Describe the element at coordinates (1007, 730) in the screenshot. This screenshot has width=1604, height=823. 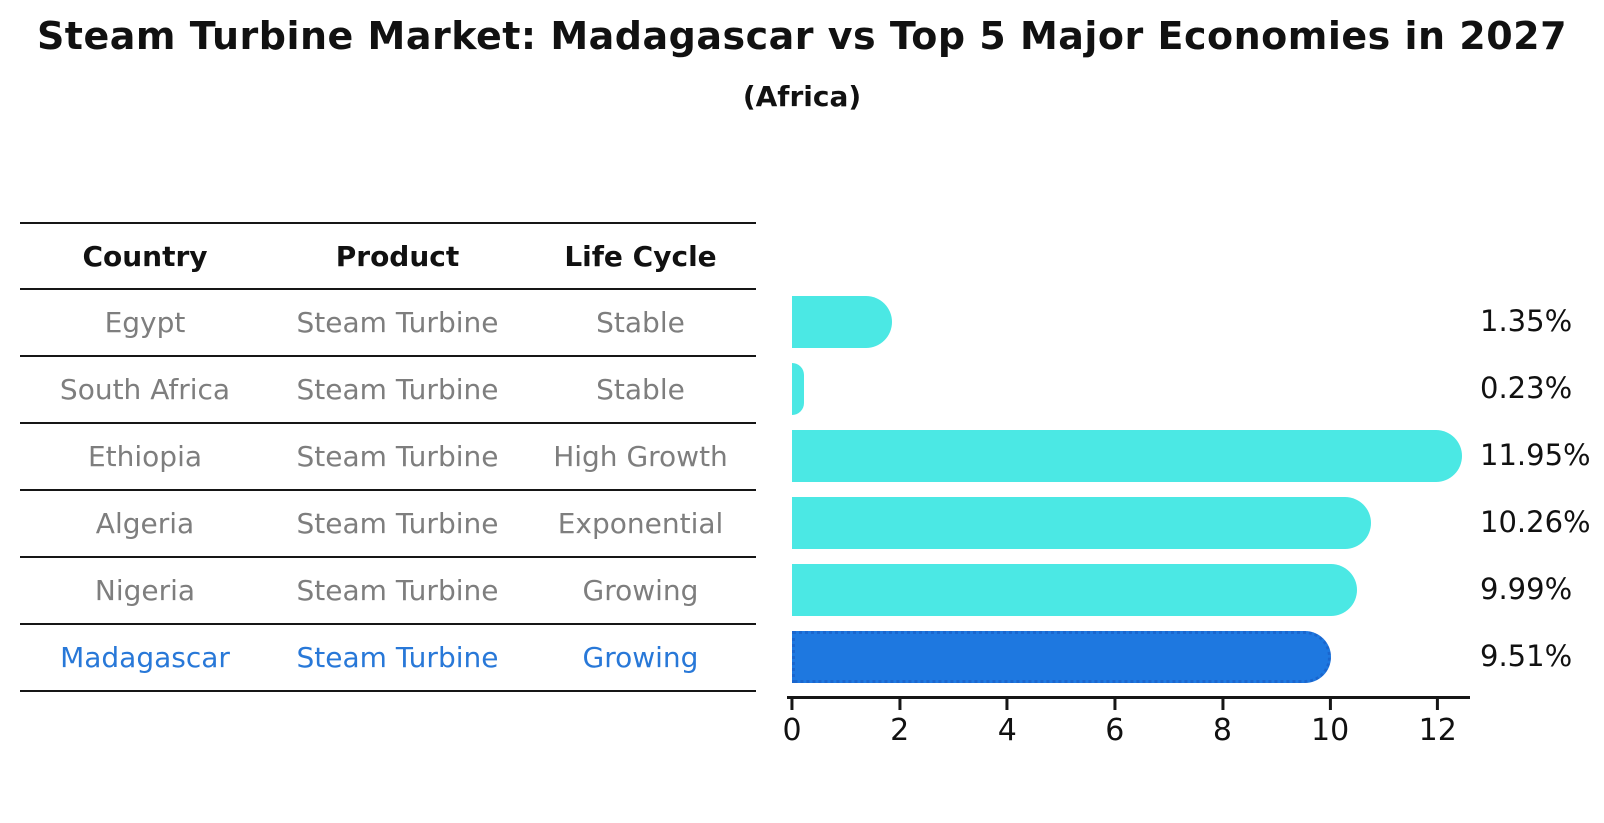
I see `tick-label: 4` at that location.